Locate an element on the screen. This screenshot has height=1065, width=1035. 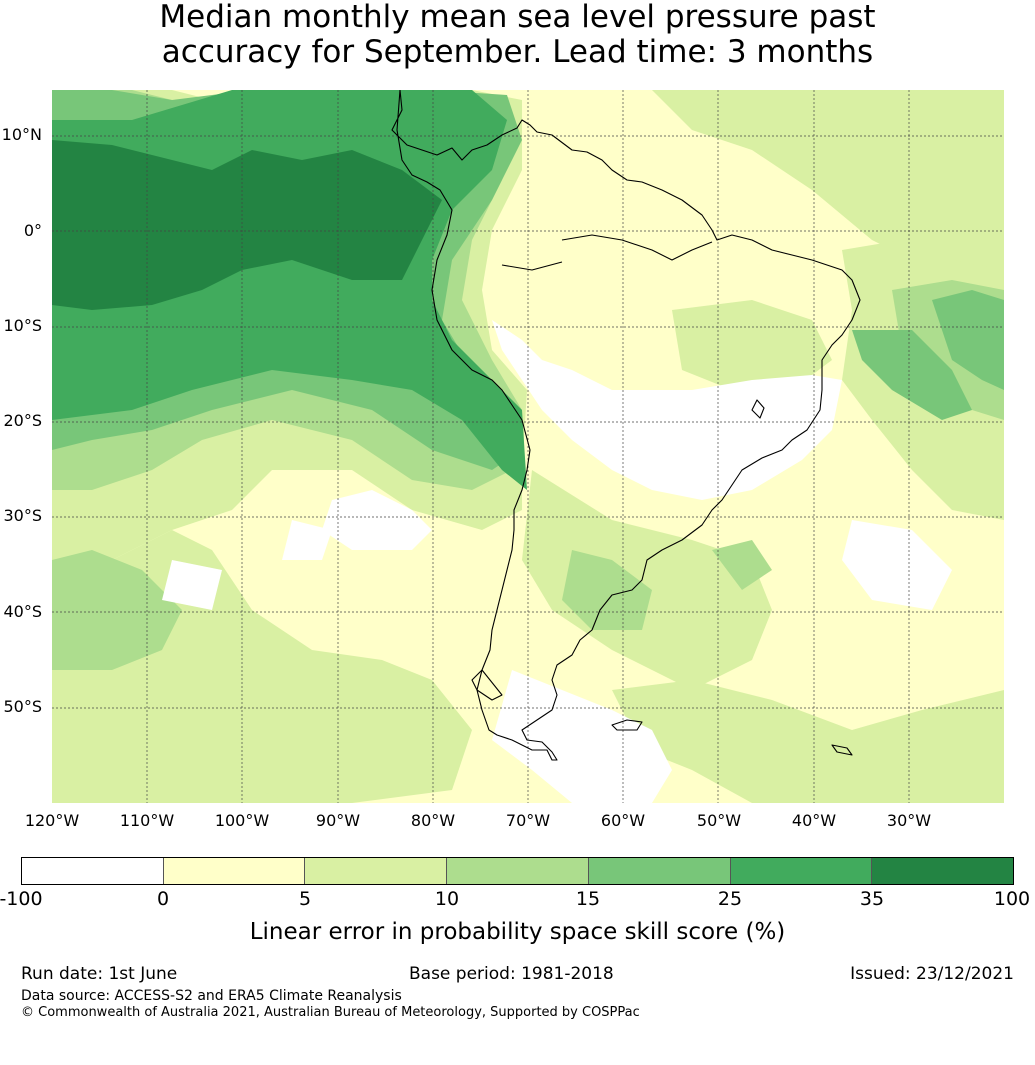
lon-label-60w: 60°W is located at coordinates (623, 820).